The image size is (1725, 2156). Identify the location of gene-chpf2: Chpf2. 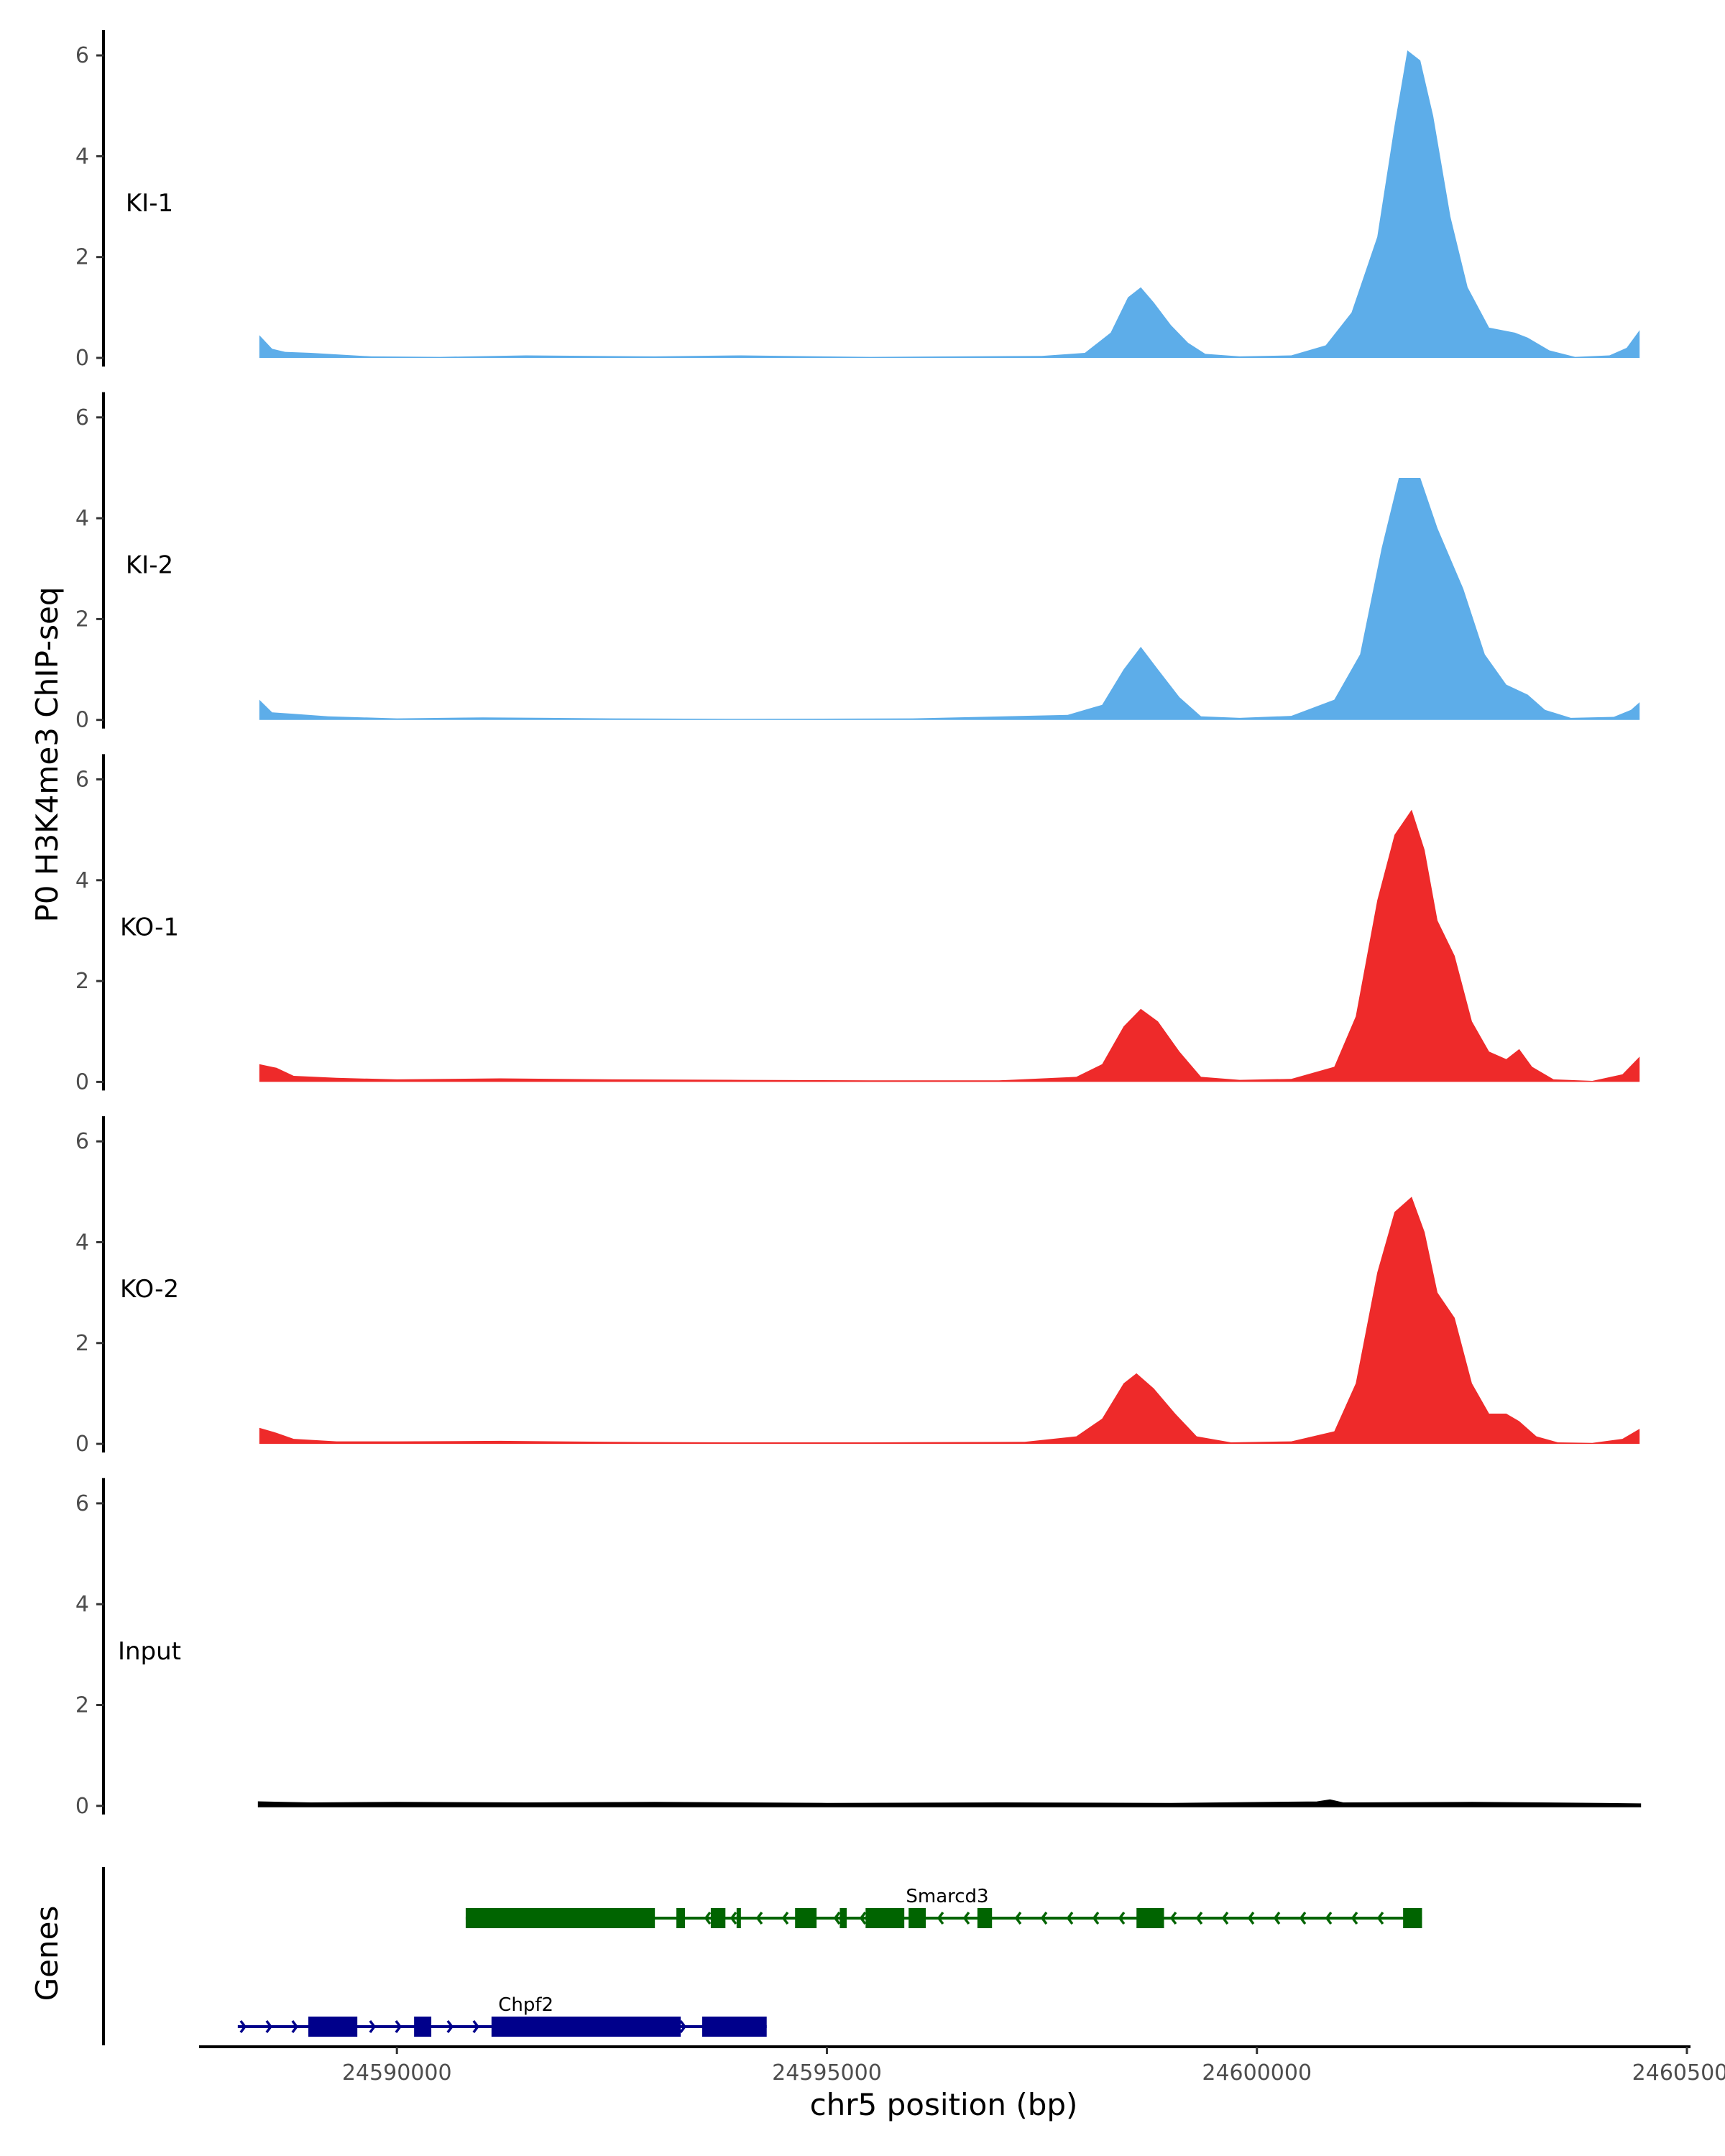
(502, 2016).